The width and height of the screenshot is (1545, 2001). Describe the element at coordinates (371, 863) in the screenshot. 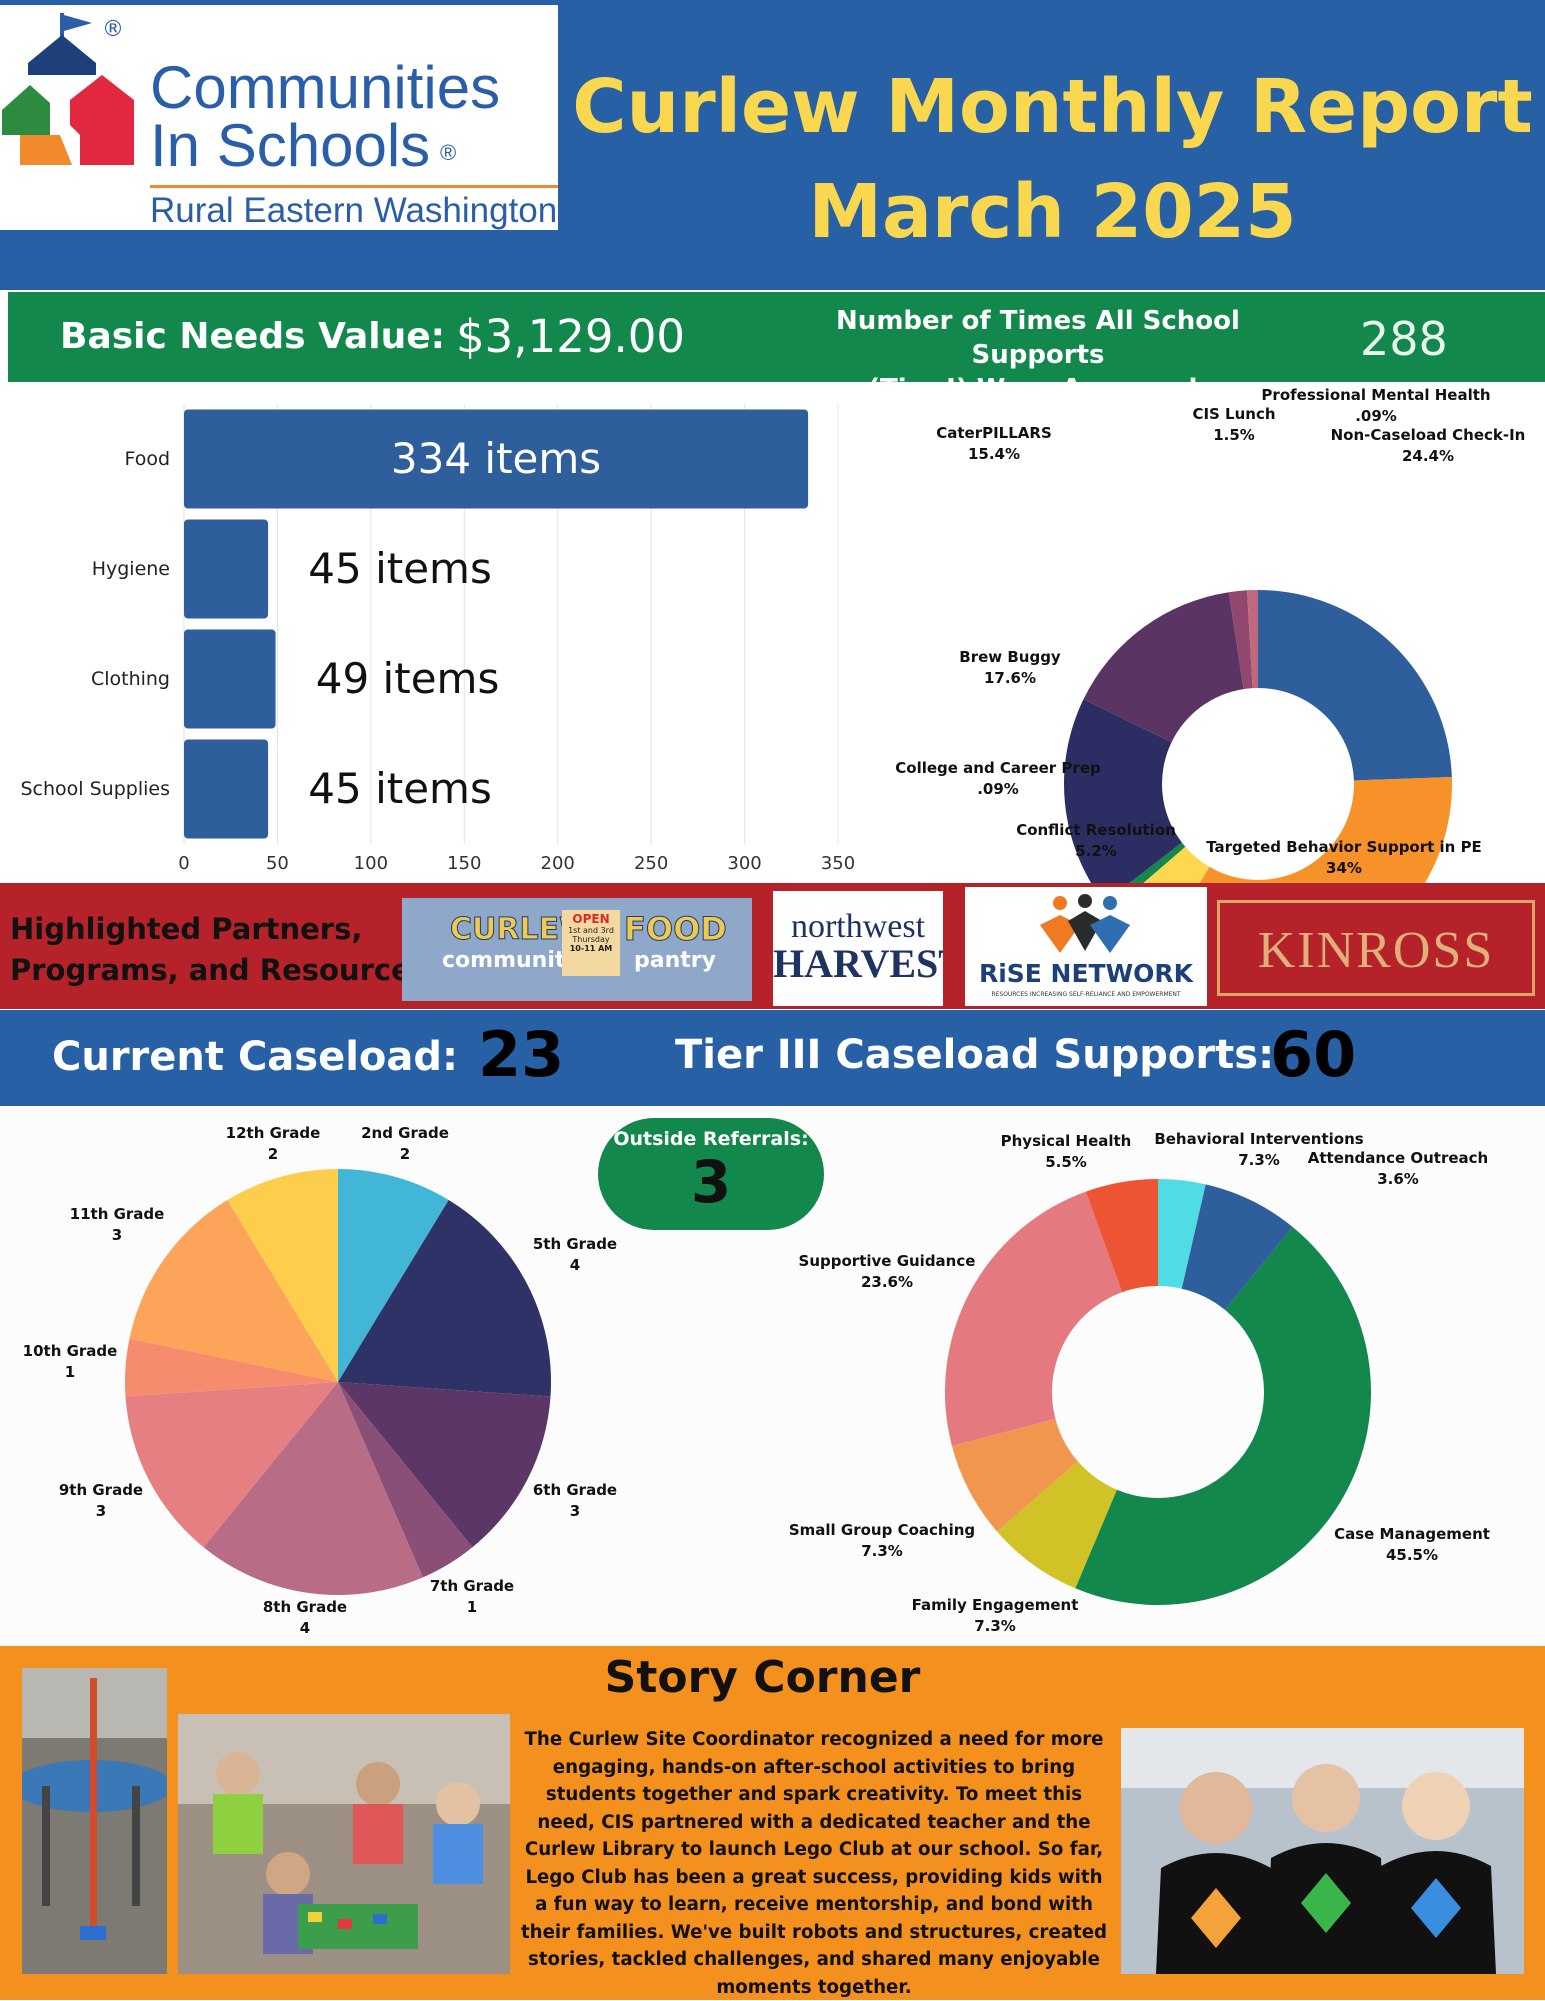

I see `x-tick-label: 100` at that location.